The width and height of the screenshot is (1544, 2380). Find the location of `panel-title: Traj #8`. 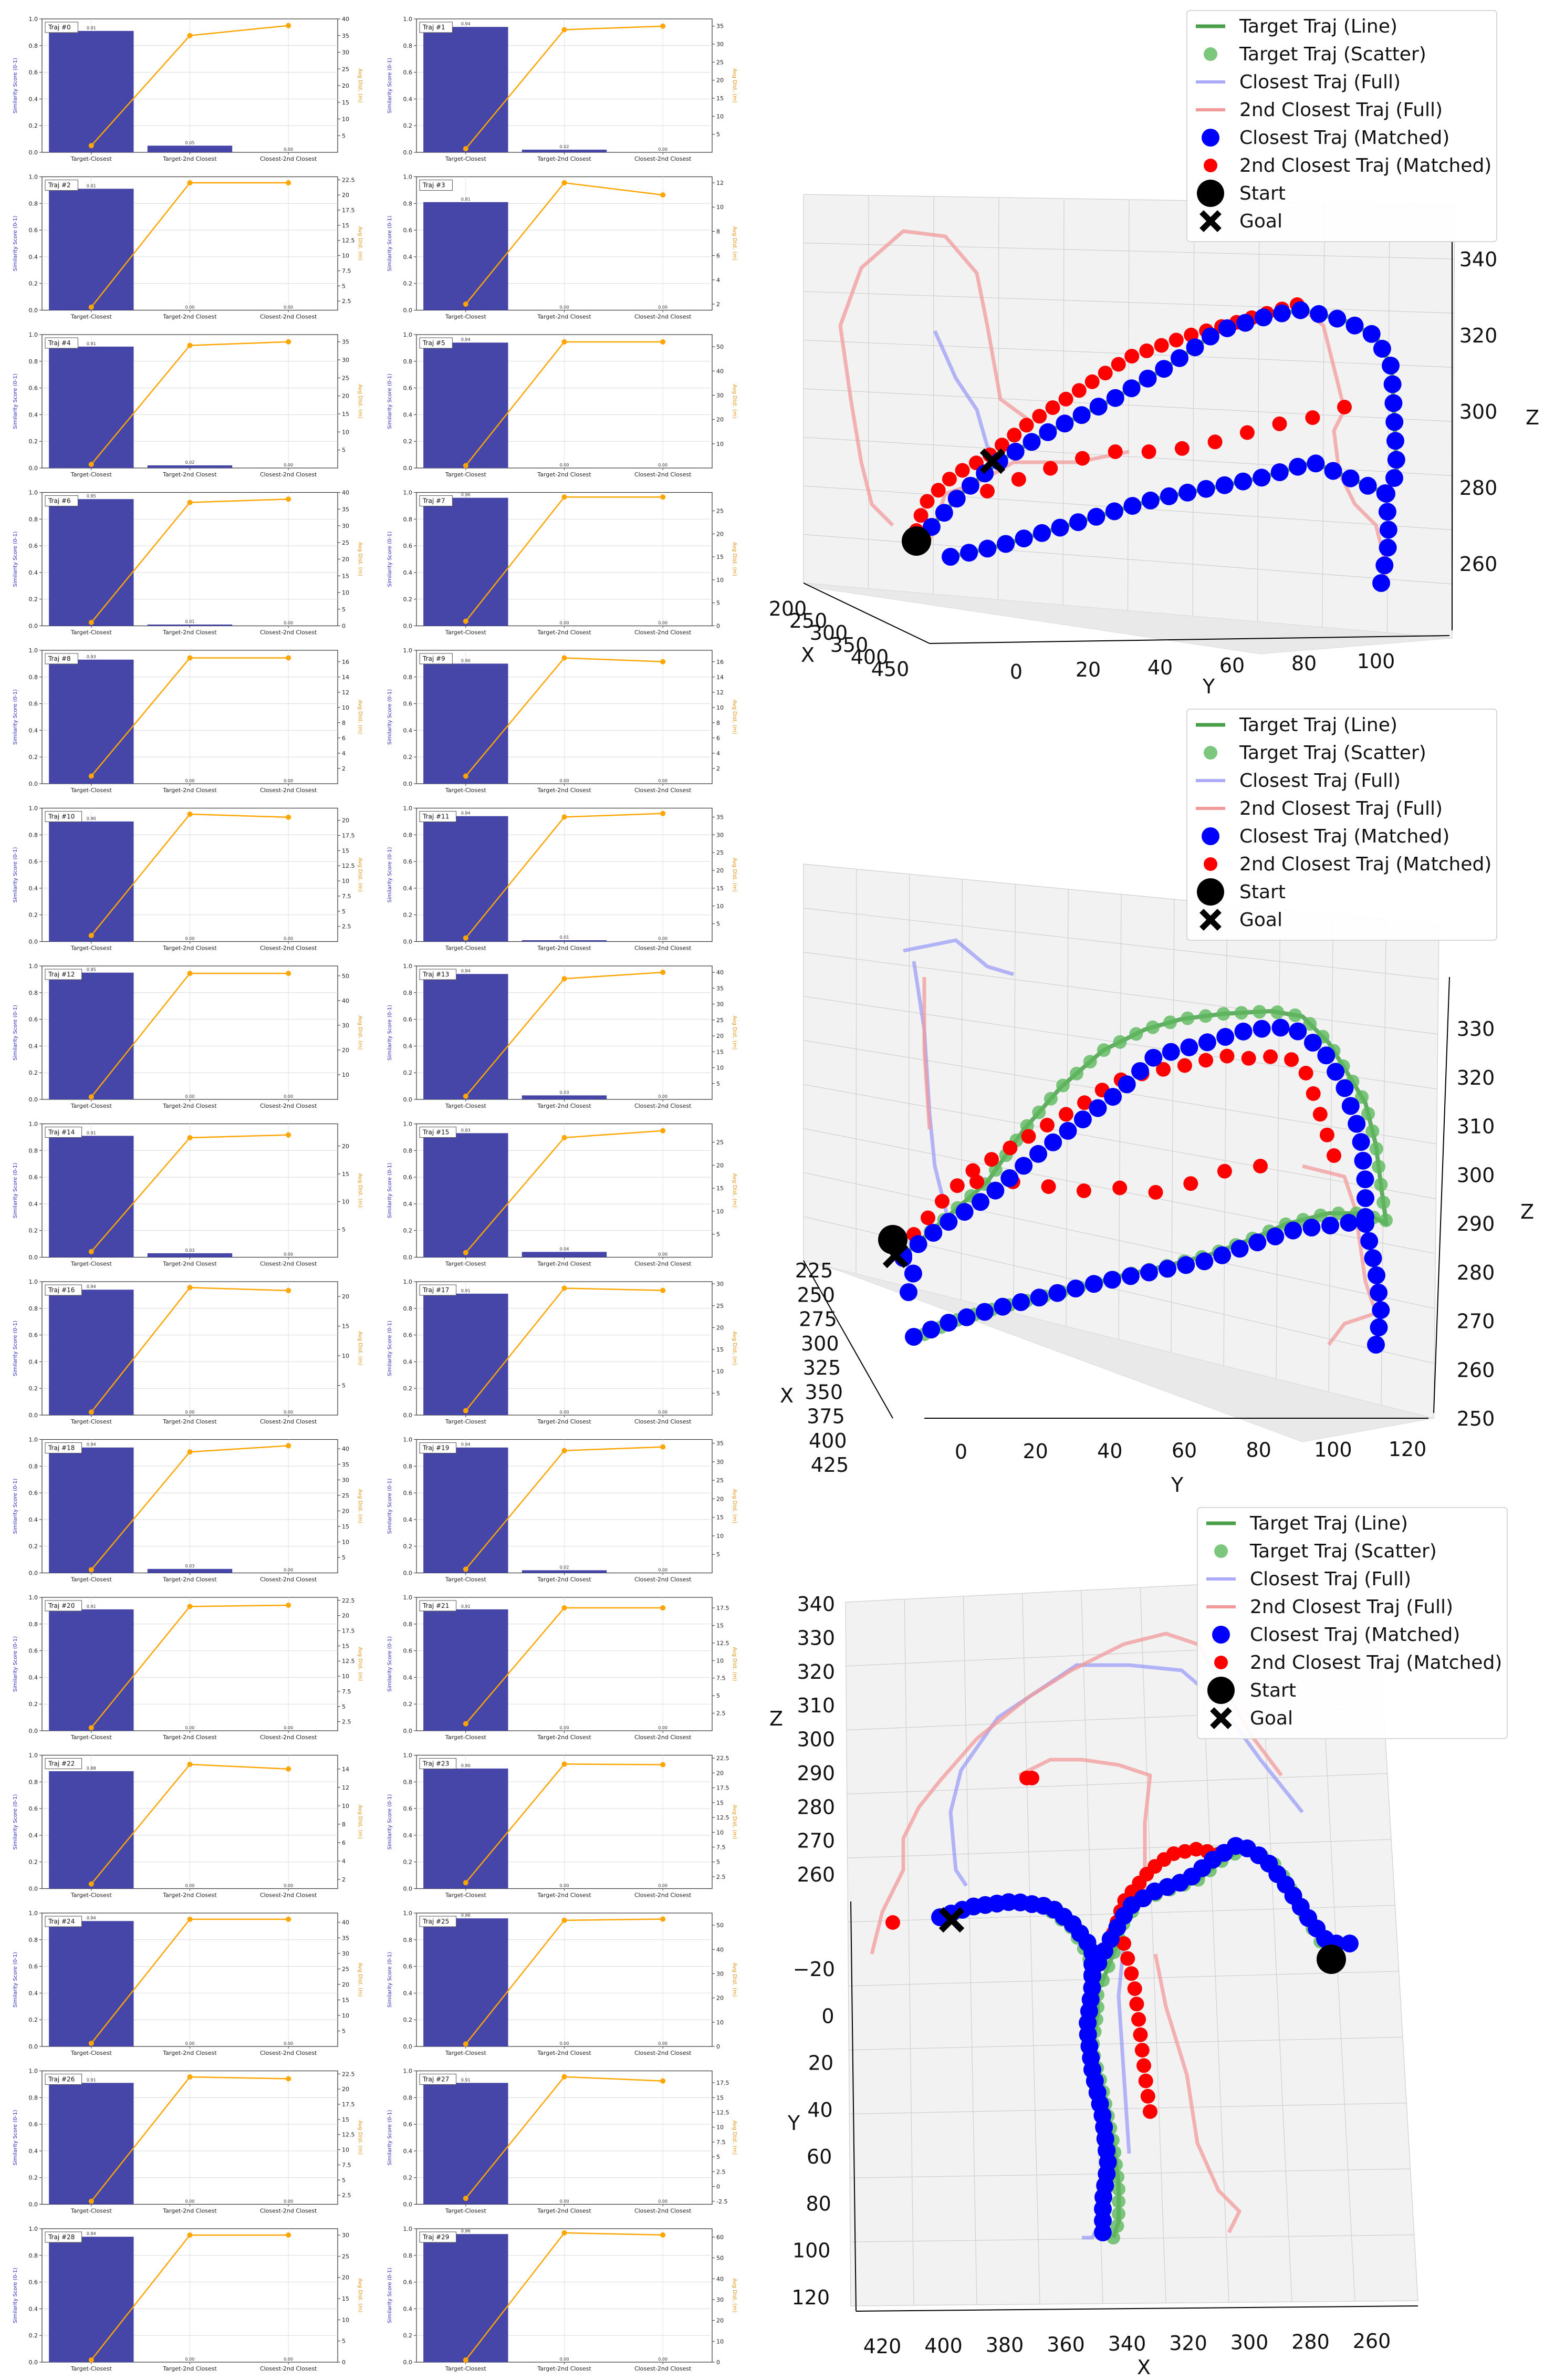

panel-title: Traj #8 is located at coordinates (61, 658).